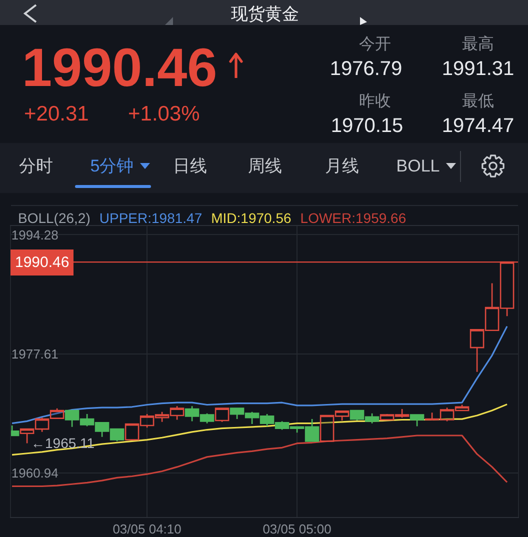 Image resolution: width=528 pixels, height=537 pixels. I want to click on y-tick-label: 1977.61, so click(34, 354).